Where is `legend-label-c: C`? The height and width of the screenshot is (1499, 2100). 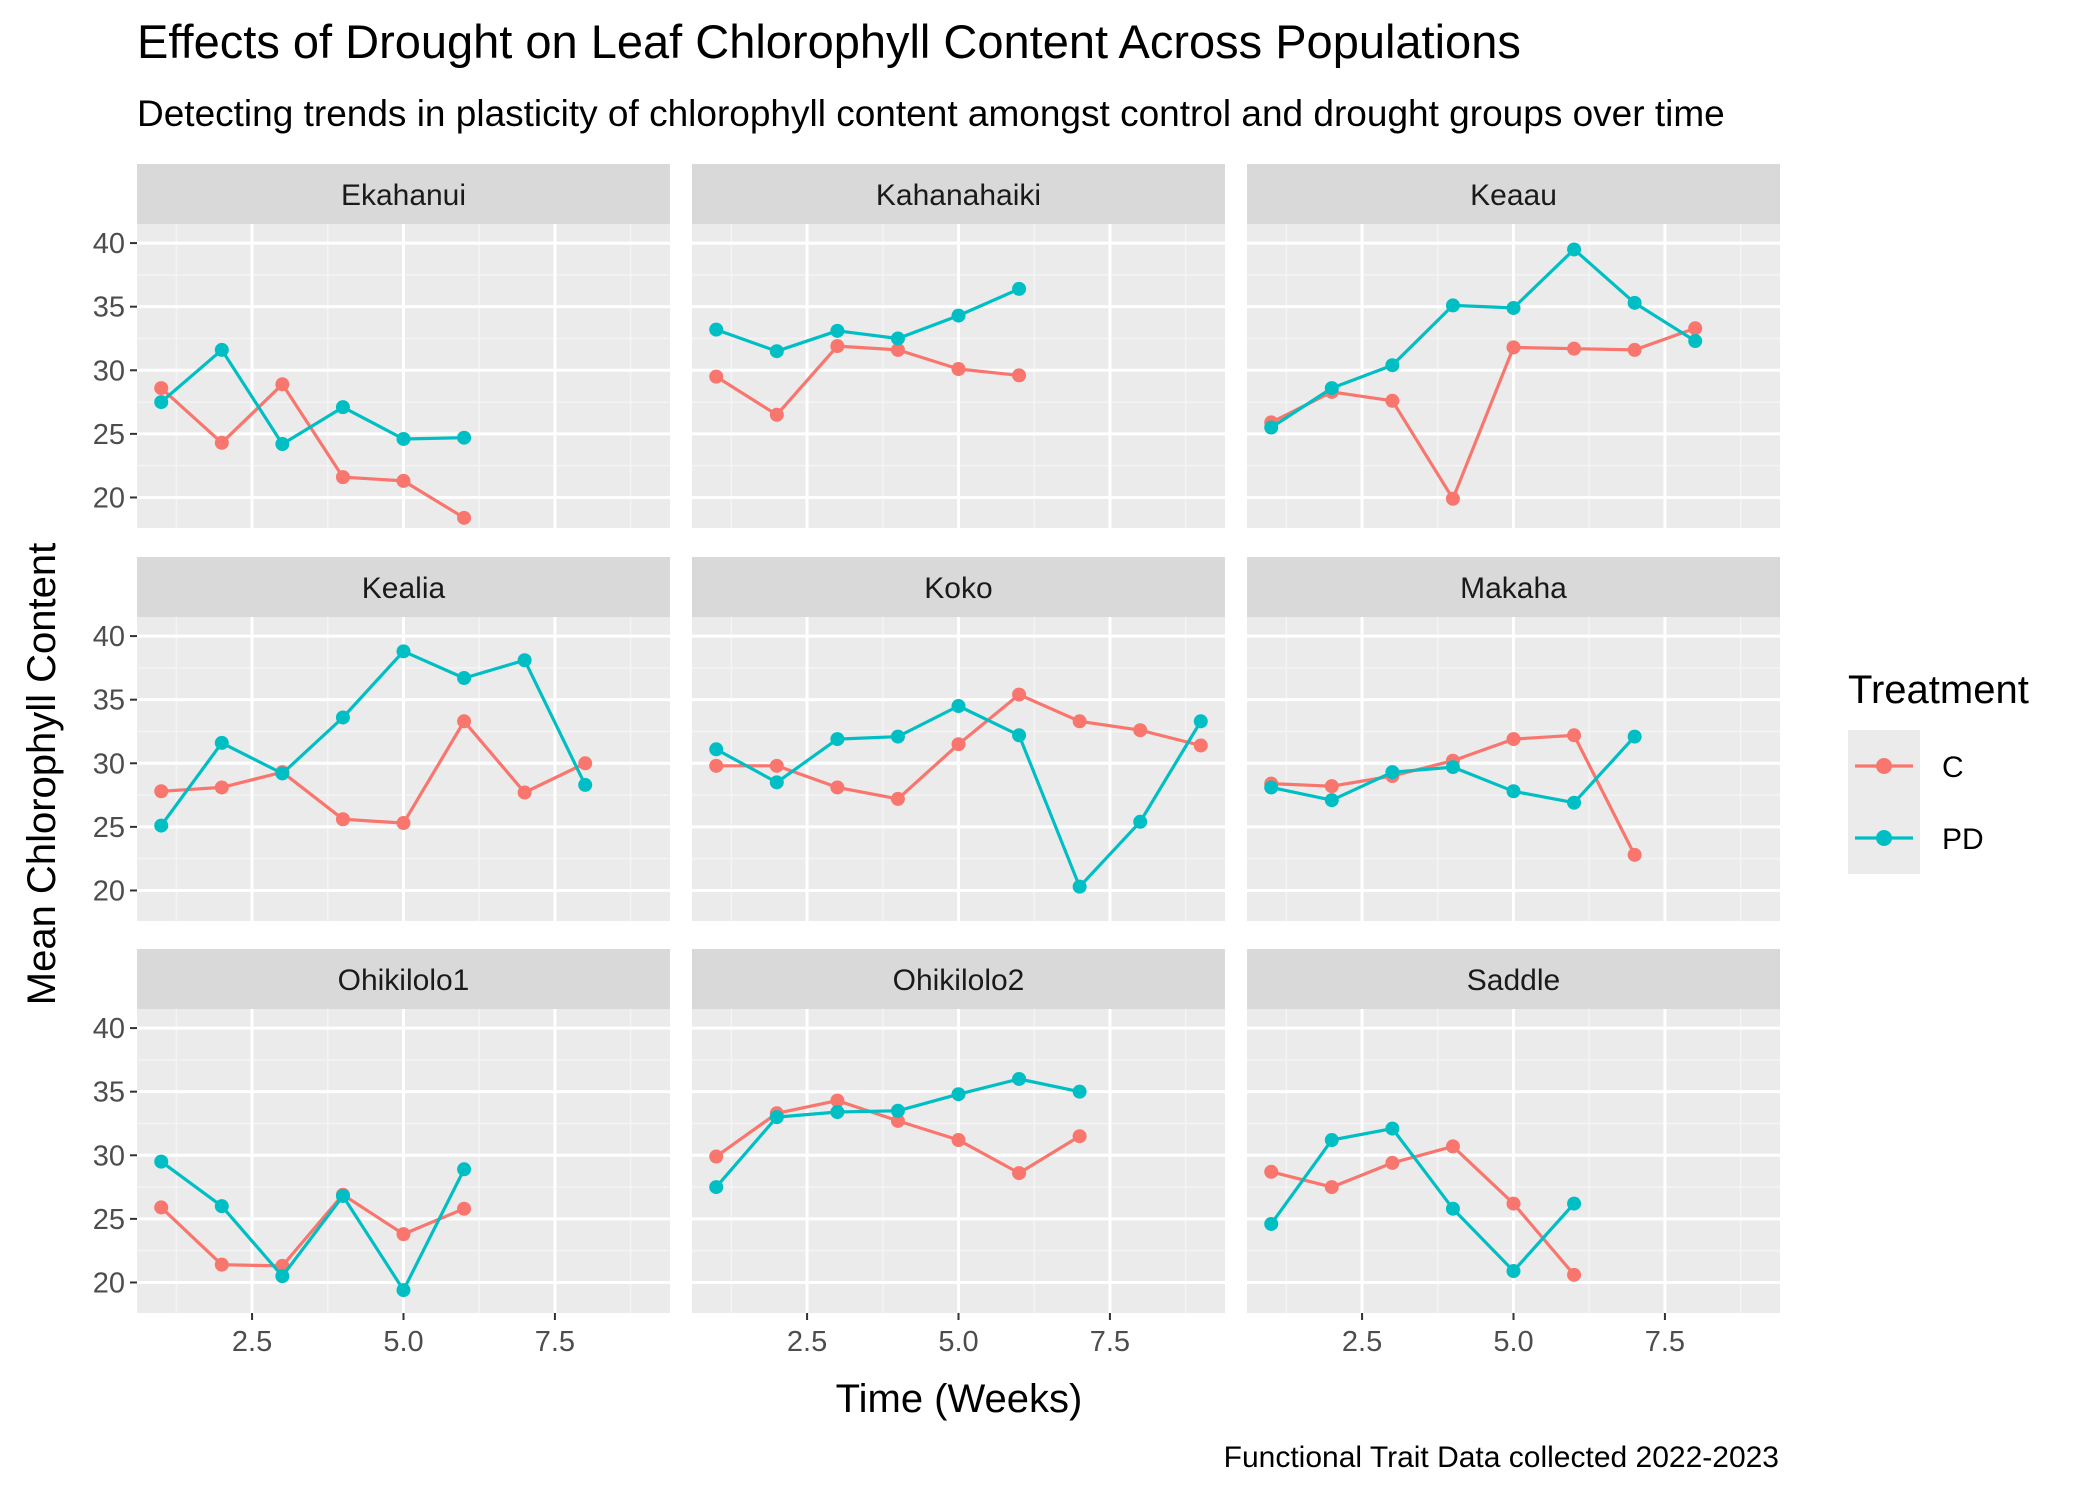 legend-label-c: C is located at coordinates (1953, 767).